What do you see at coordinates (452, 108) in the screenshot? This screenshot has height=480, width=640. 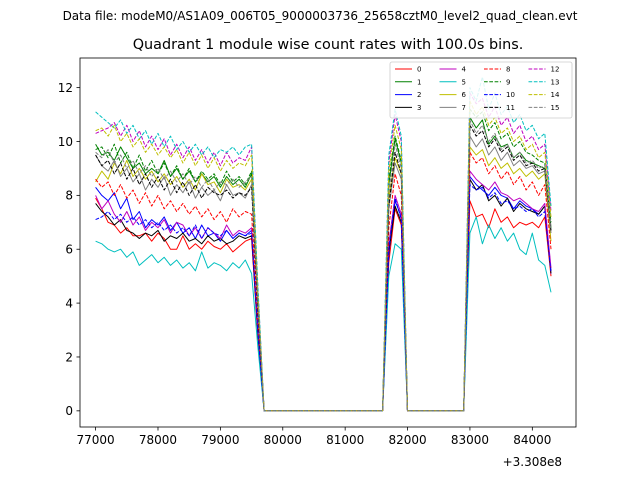 I see `legend-entry-7: 7` at bounding box center [452, 108].